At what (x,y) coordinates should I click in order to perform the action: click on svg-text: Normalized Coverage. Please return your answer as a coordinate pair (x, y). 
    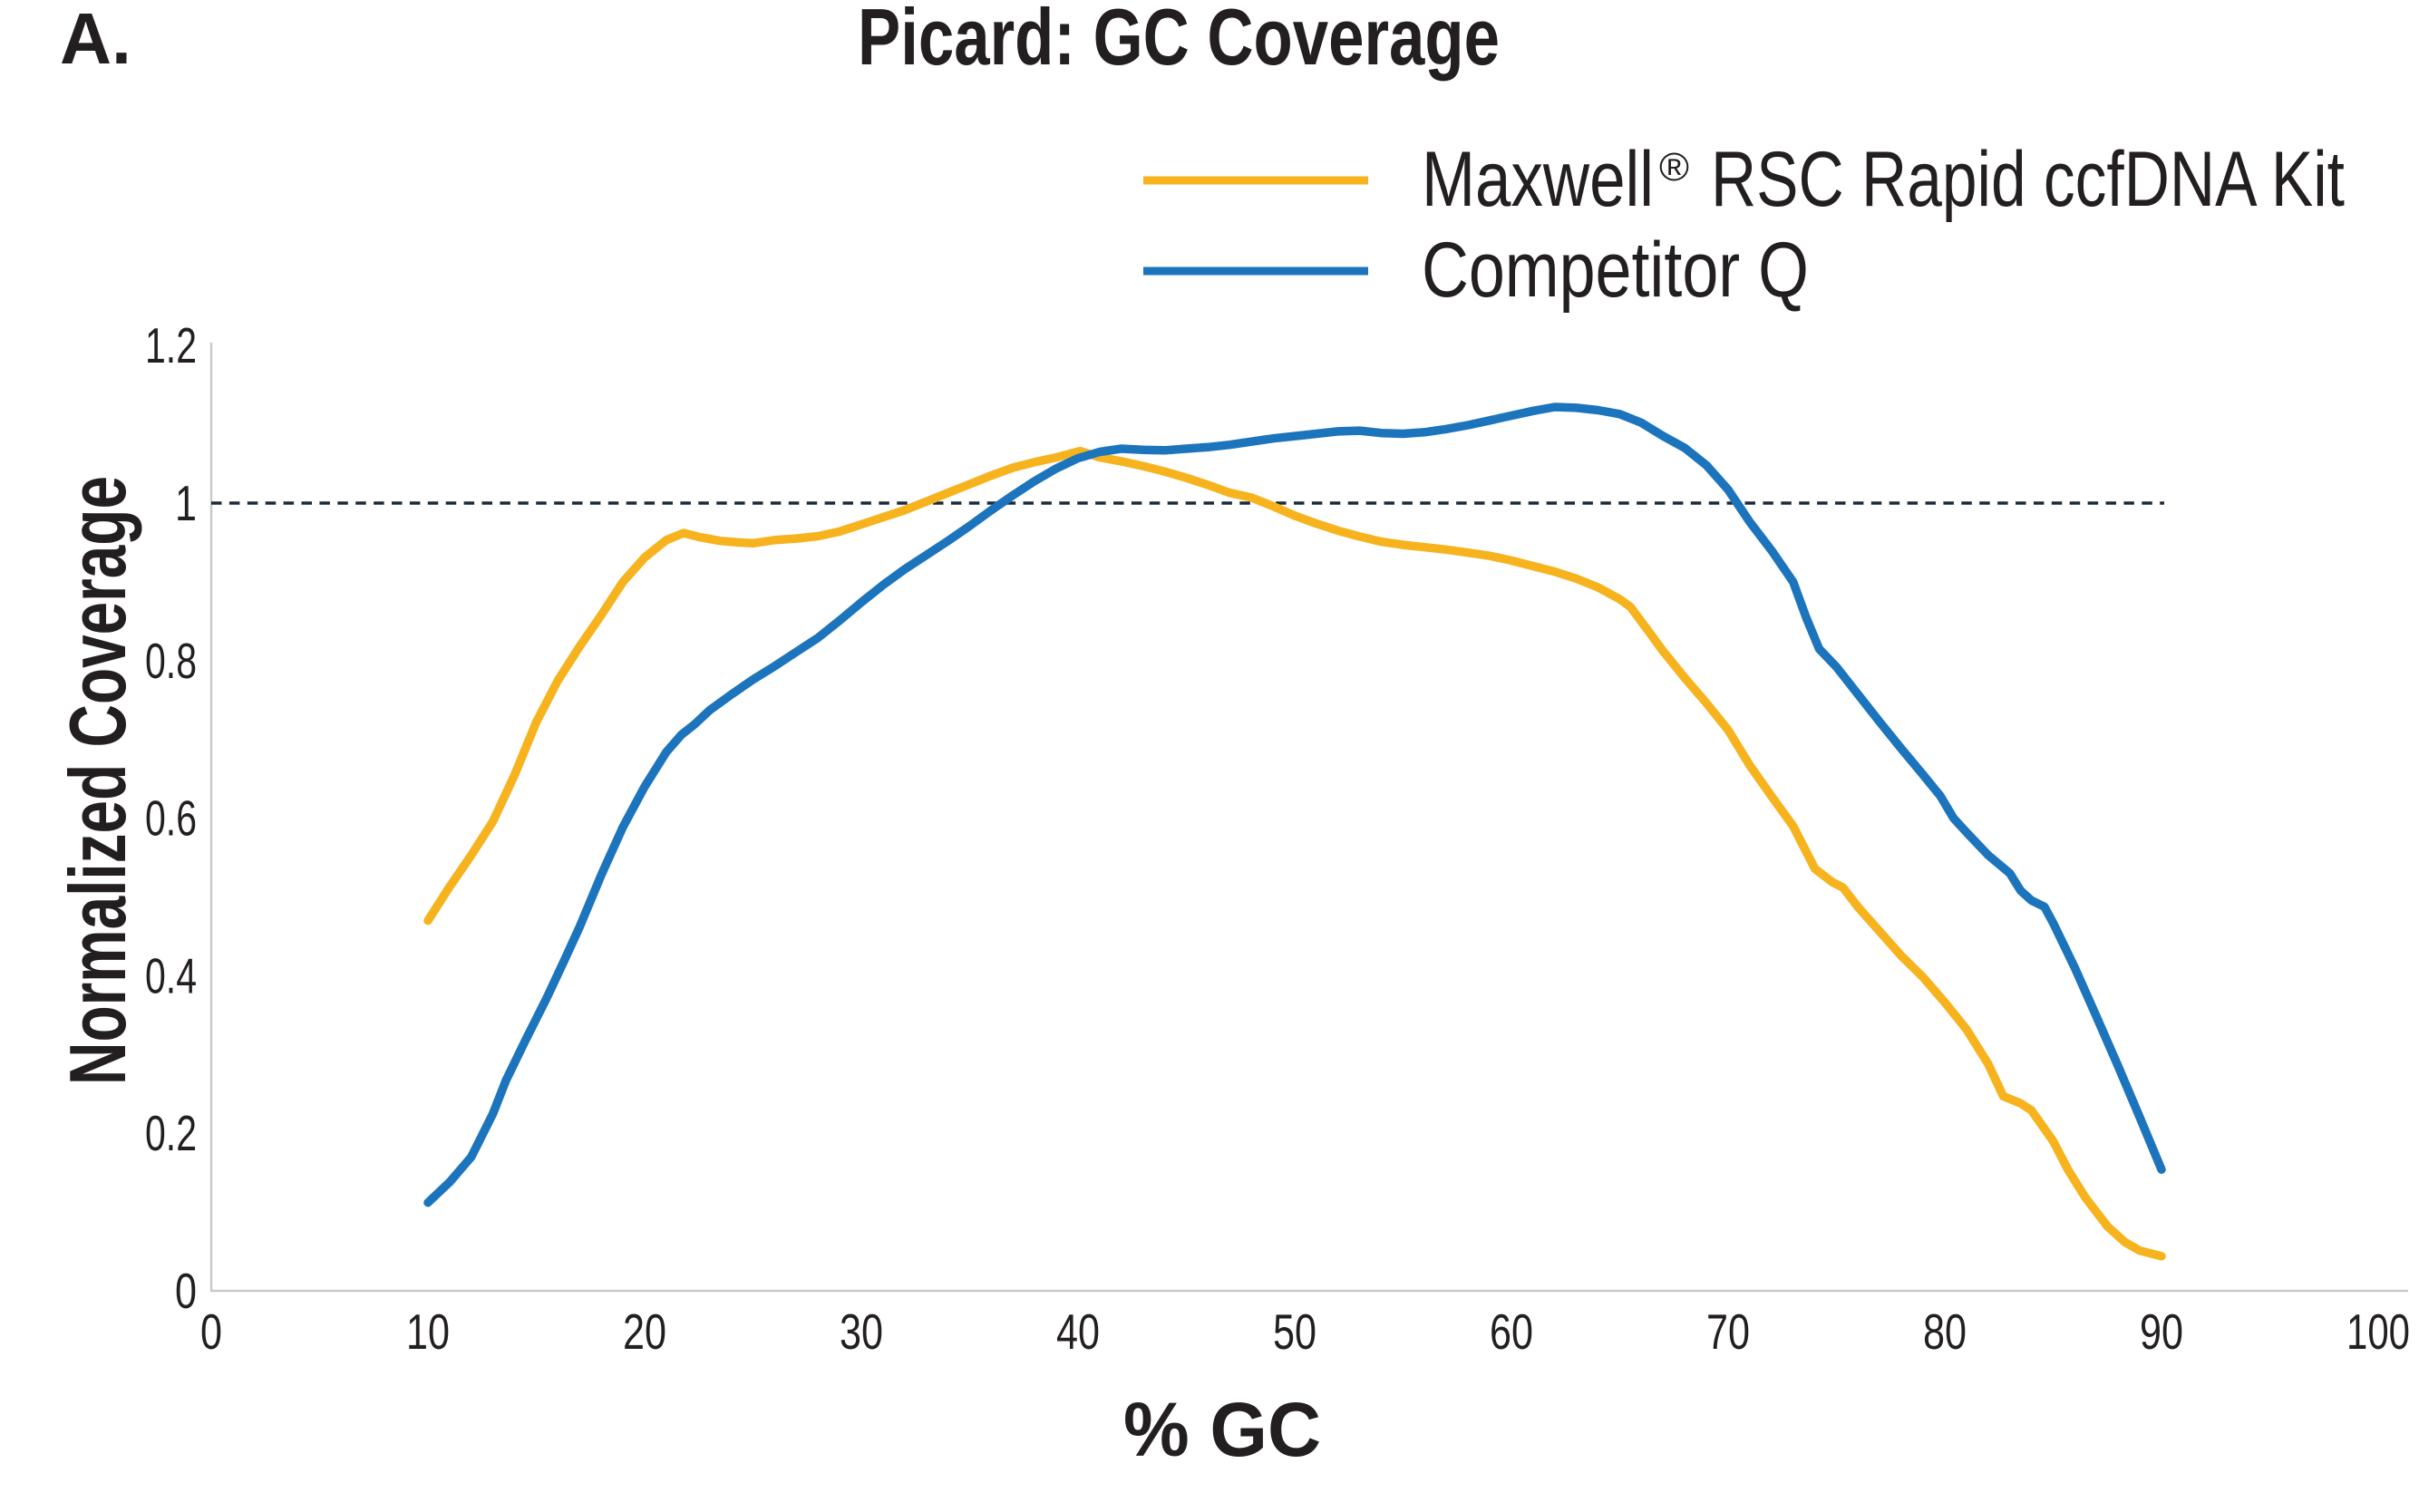
    Looking at the image, I should click on (97, 781).